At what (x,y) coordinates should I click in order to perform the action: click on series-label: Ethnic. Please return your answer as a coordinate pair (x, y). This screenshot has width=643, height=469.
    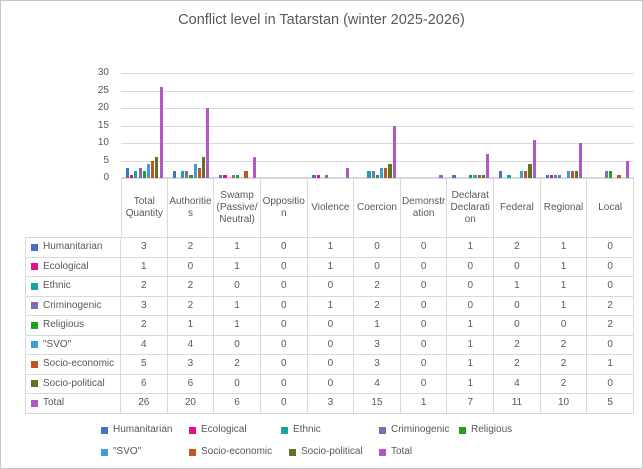
    Looking at the image, I should click on (57, 286).